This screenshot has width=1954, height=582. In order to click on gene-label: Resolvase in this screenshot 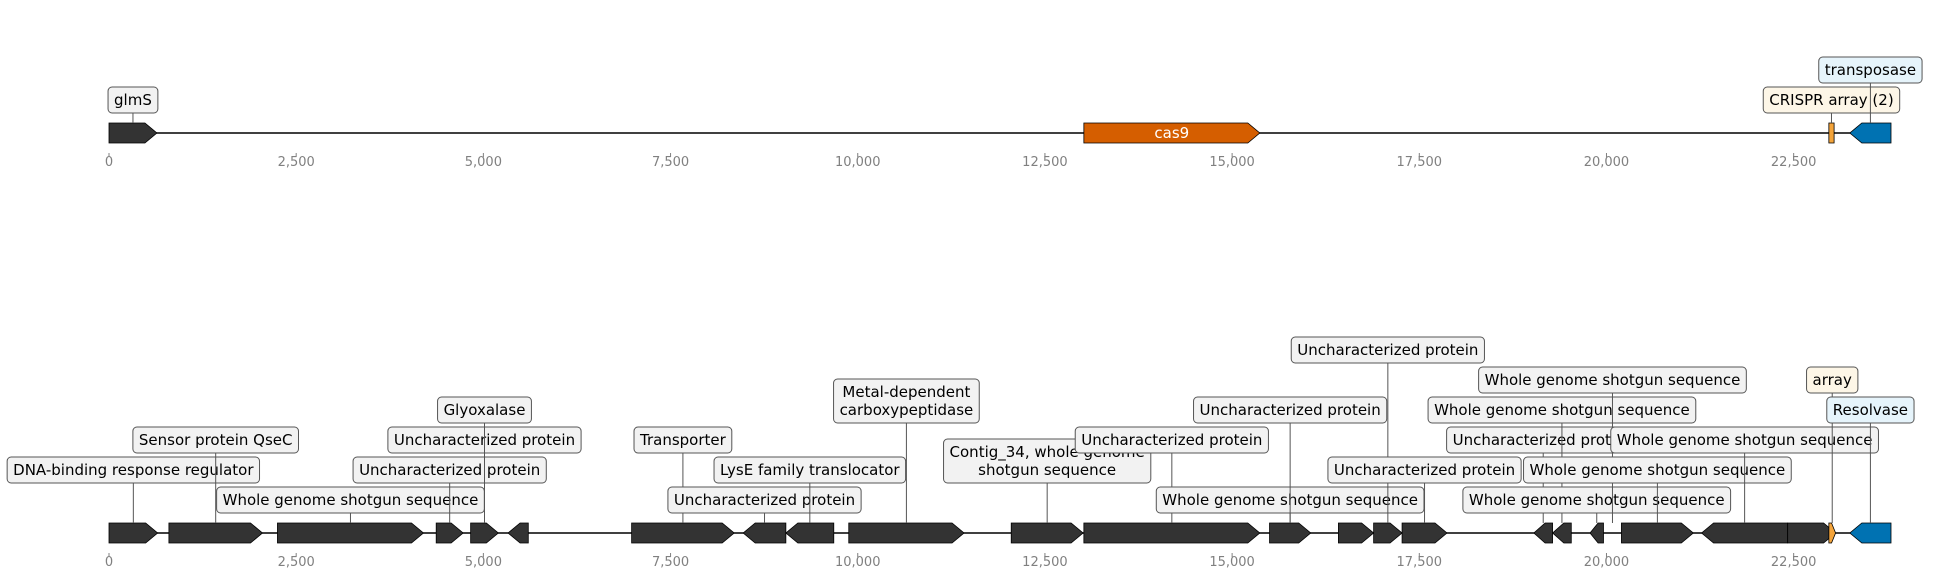, I will do `click(1870, 410)`.